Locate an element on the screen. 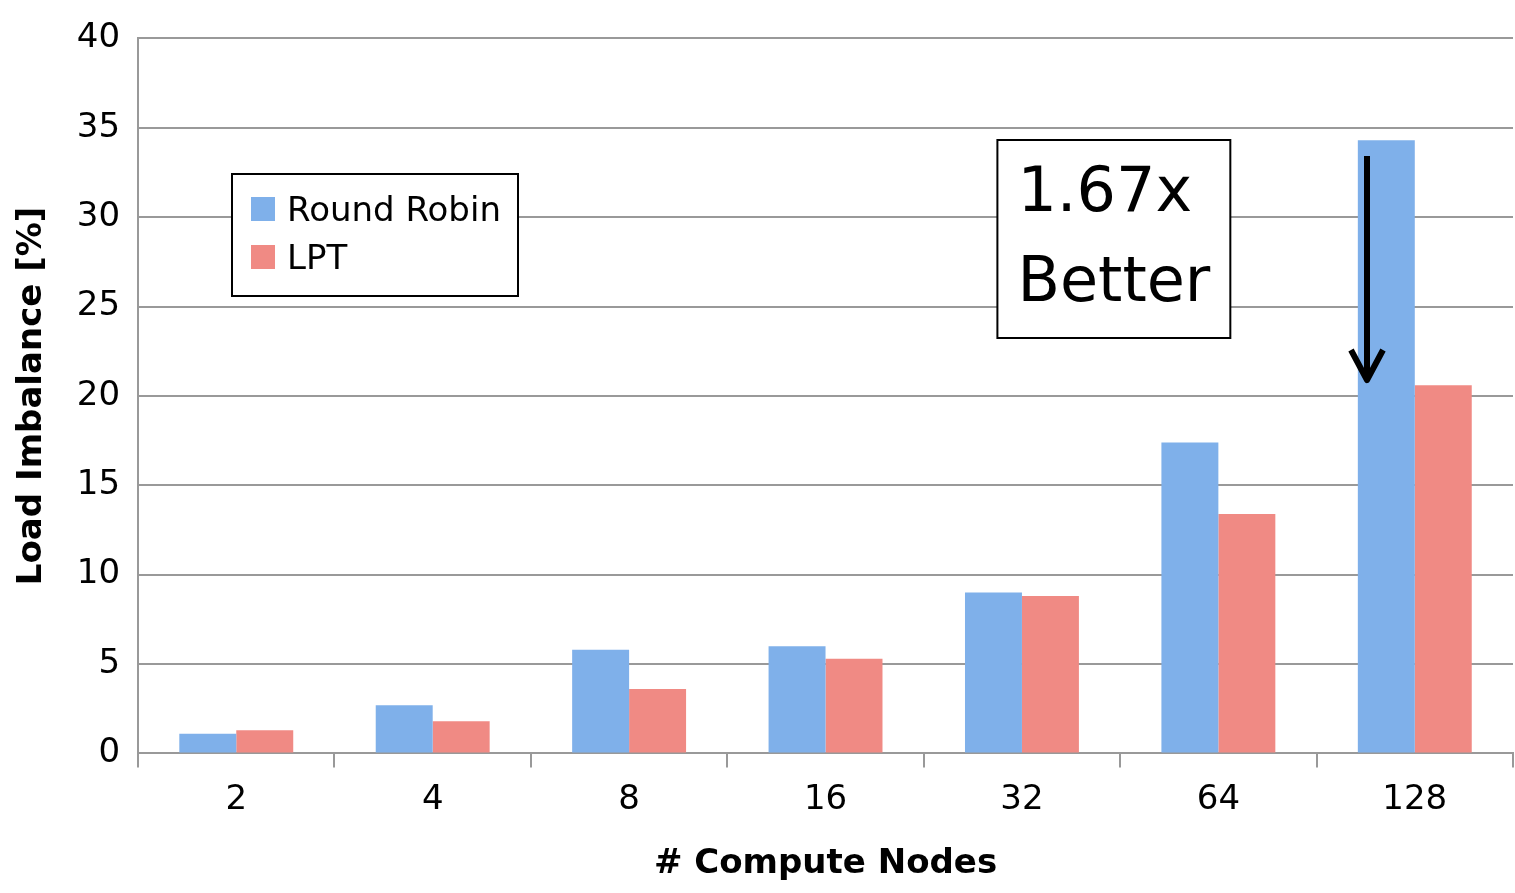  legend-label: Round Robin is located at coordinates (394, 209).